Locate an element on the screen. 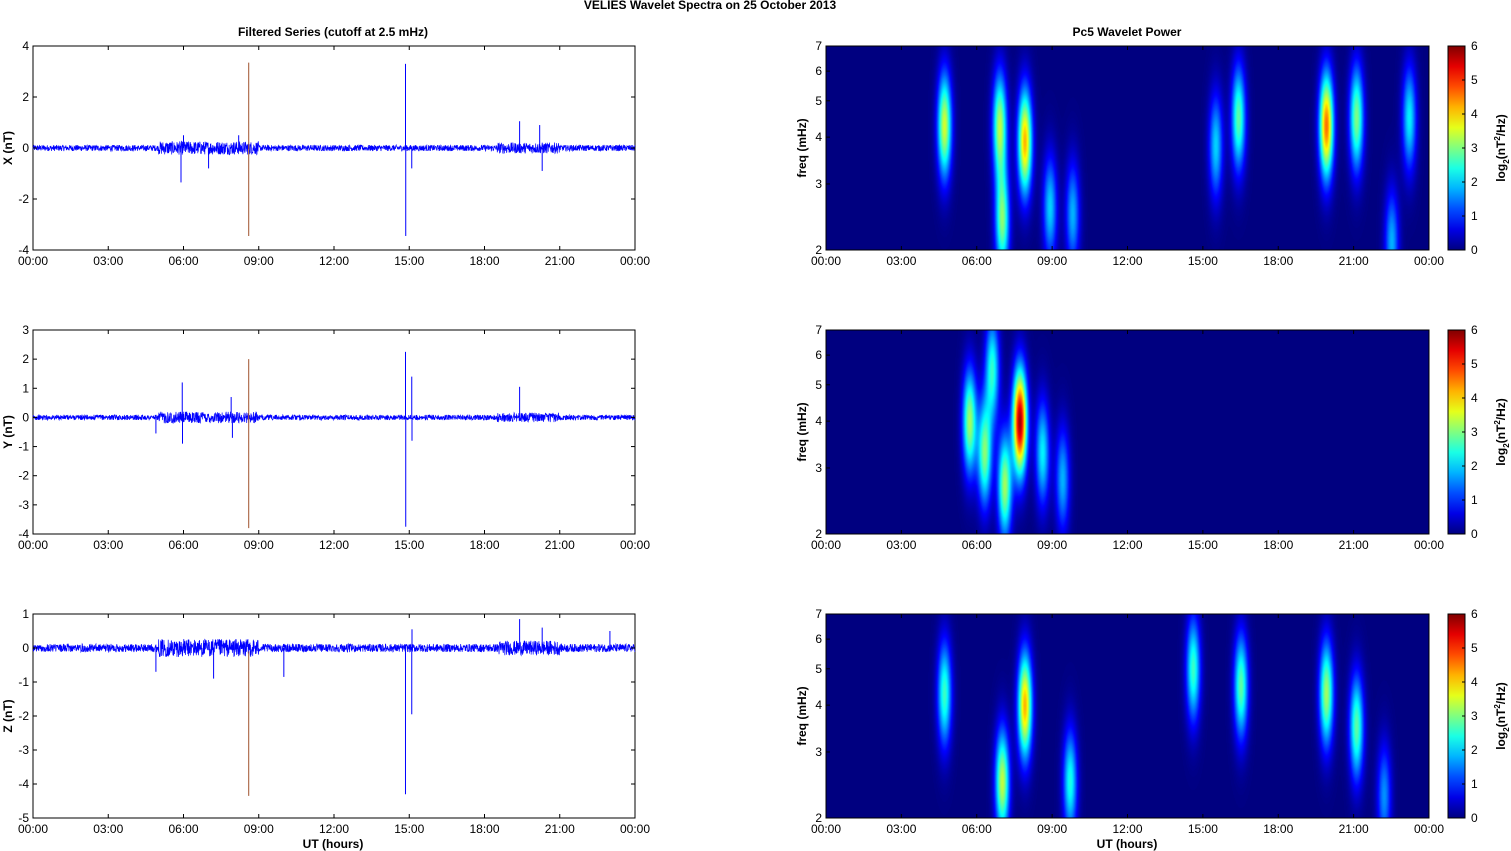 The width and height of the screenshot is (1511, 851). ts-ytick-label: -2 is located at coordinates (23, 199).